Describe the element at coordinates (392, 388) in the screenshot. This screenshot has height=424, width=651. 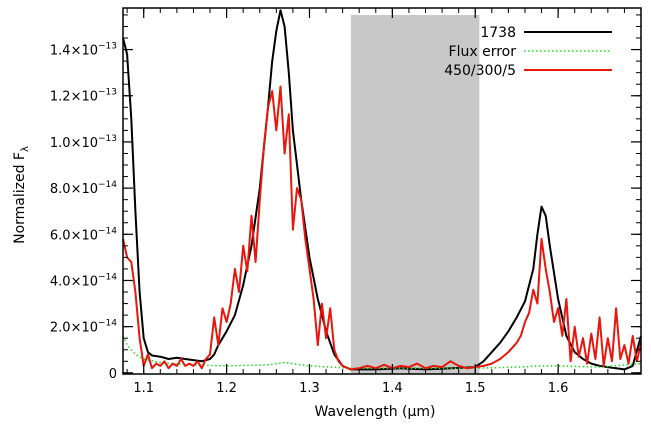
I see `x-tick-label: 1.4` at that location.